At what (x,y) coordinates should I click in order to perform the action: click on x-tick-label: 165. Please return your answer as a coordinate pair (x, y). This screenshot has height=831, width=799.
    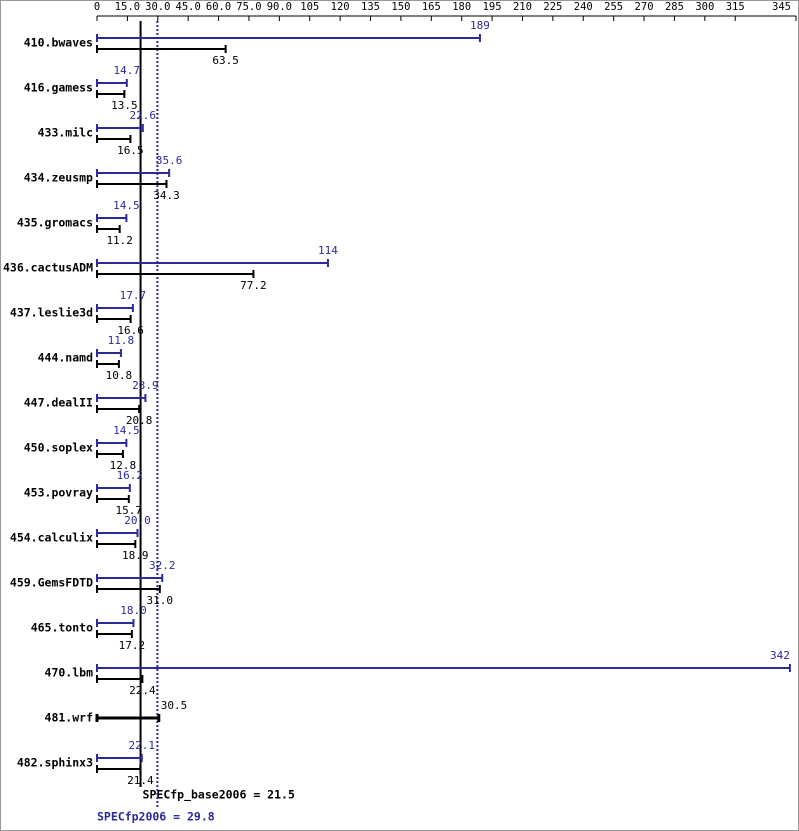
    Looking at the image, I should click on (431, 7).